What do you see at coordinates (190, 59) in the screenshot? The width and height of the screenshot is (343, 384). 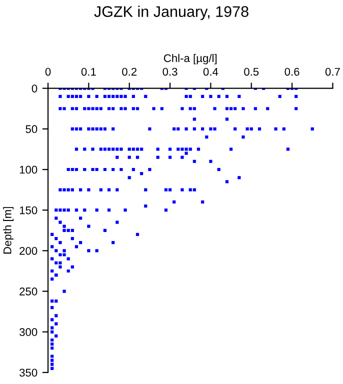 I see `x-axis-title: Chl-a [µg/l]` at bounding box center [190, 59].